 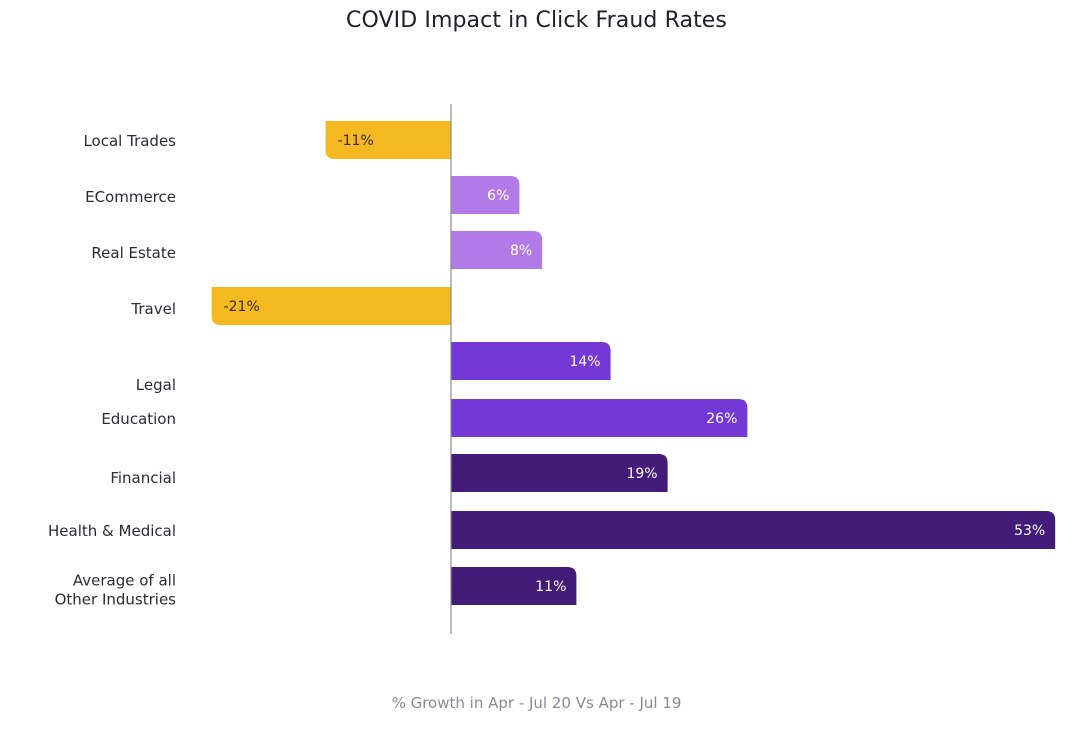 I want to click on category-label: Other Industries, so click(x=116, y=600).